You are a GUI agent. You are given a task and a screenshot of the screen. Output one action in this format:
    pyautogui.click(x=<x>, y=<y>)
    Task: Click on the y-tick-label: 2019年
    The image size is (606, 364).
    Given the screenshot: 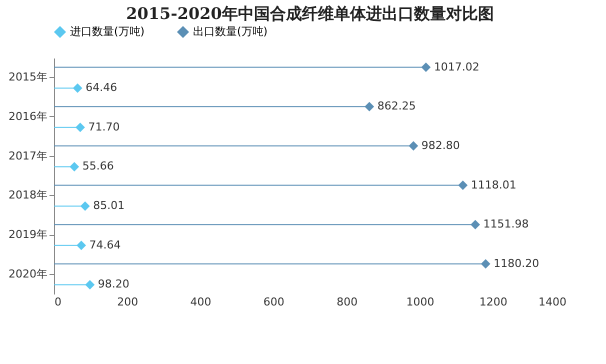 What is the action you would take?
    pyautogui.click(x=28, y=234)
    